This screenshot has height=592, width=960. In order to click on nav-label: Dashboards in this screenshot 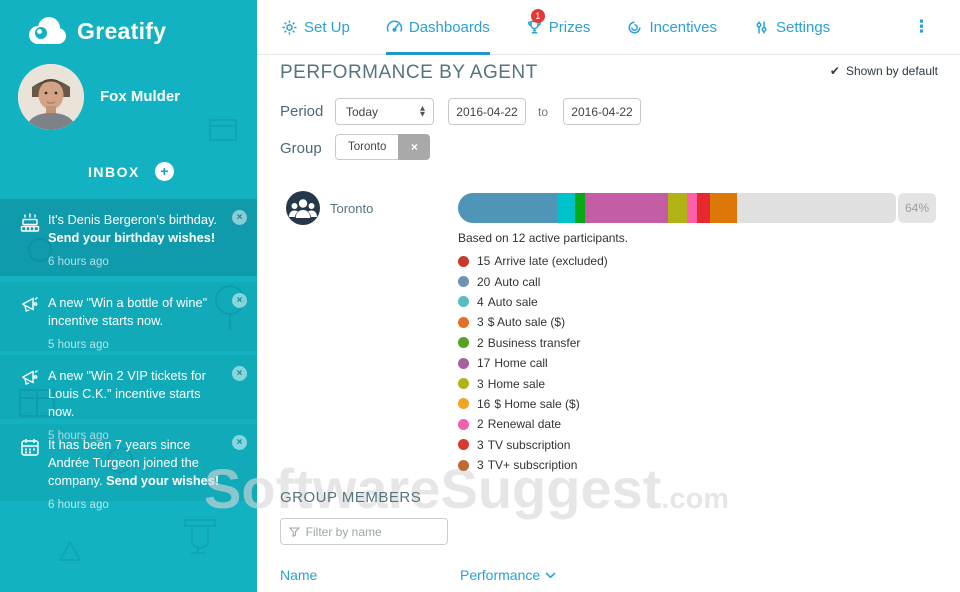, I will do `click(449, 27)`.